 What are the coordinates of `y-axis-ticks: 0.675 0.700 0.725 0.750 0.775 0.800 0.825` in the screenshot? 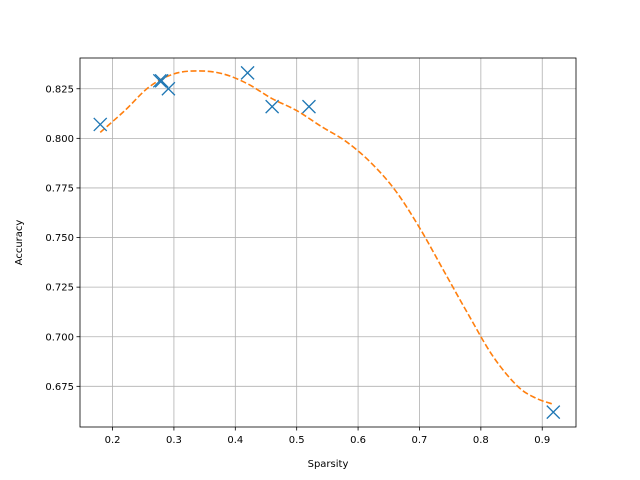 It's located at (62, 238).